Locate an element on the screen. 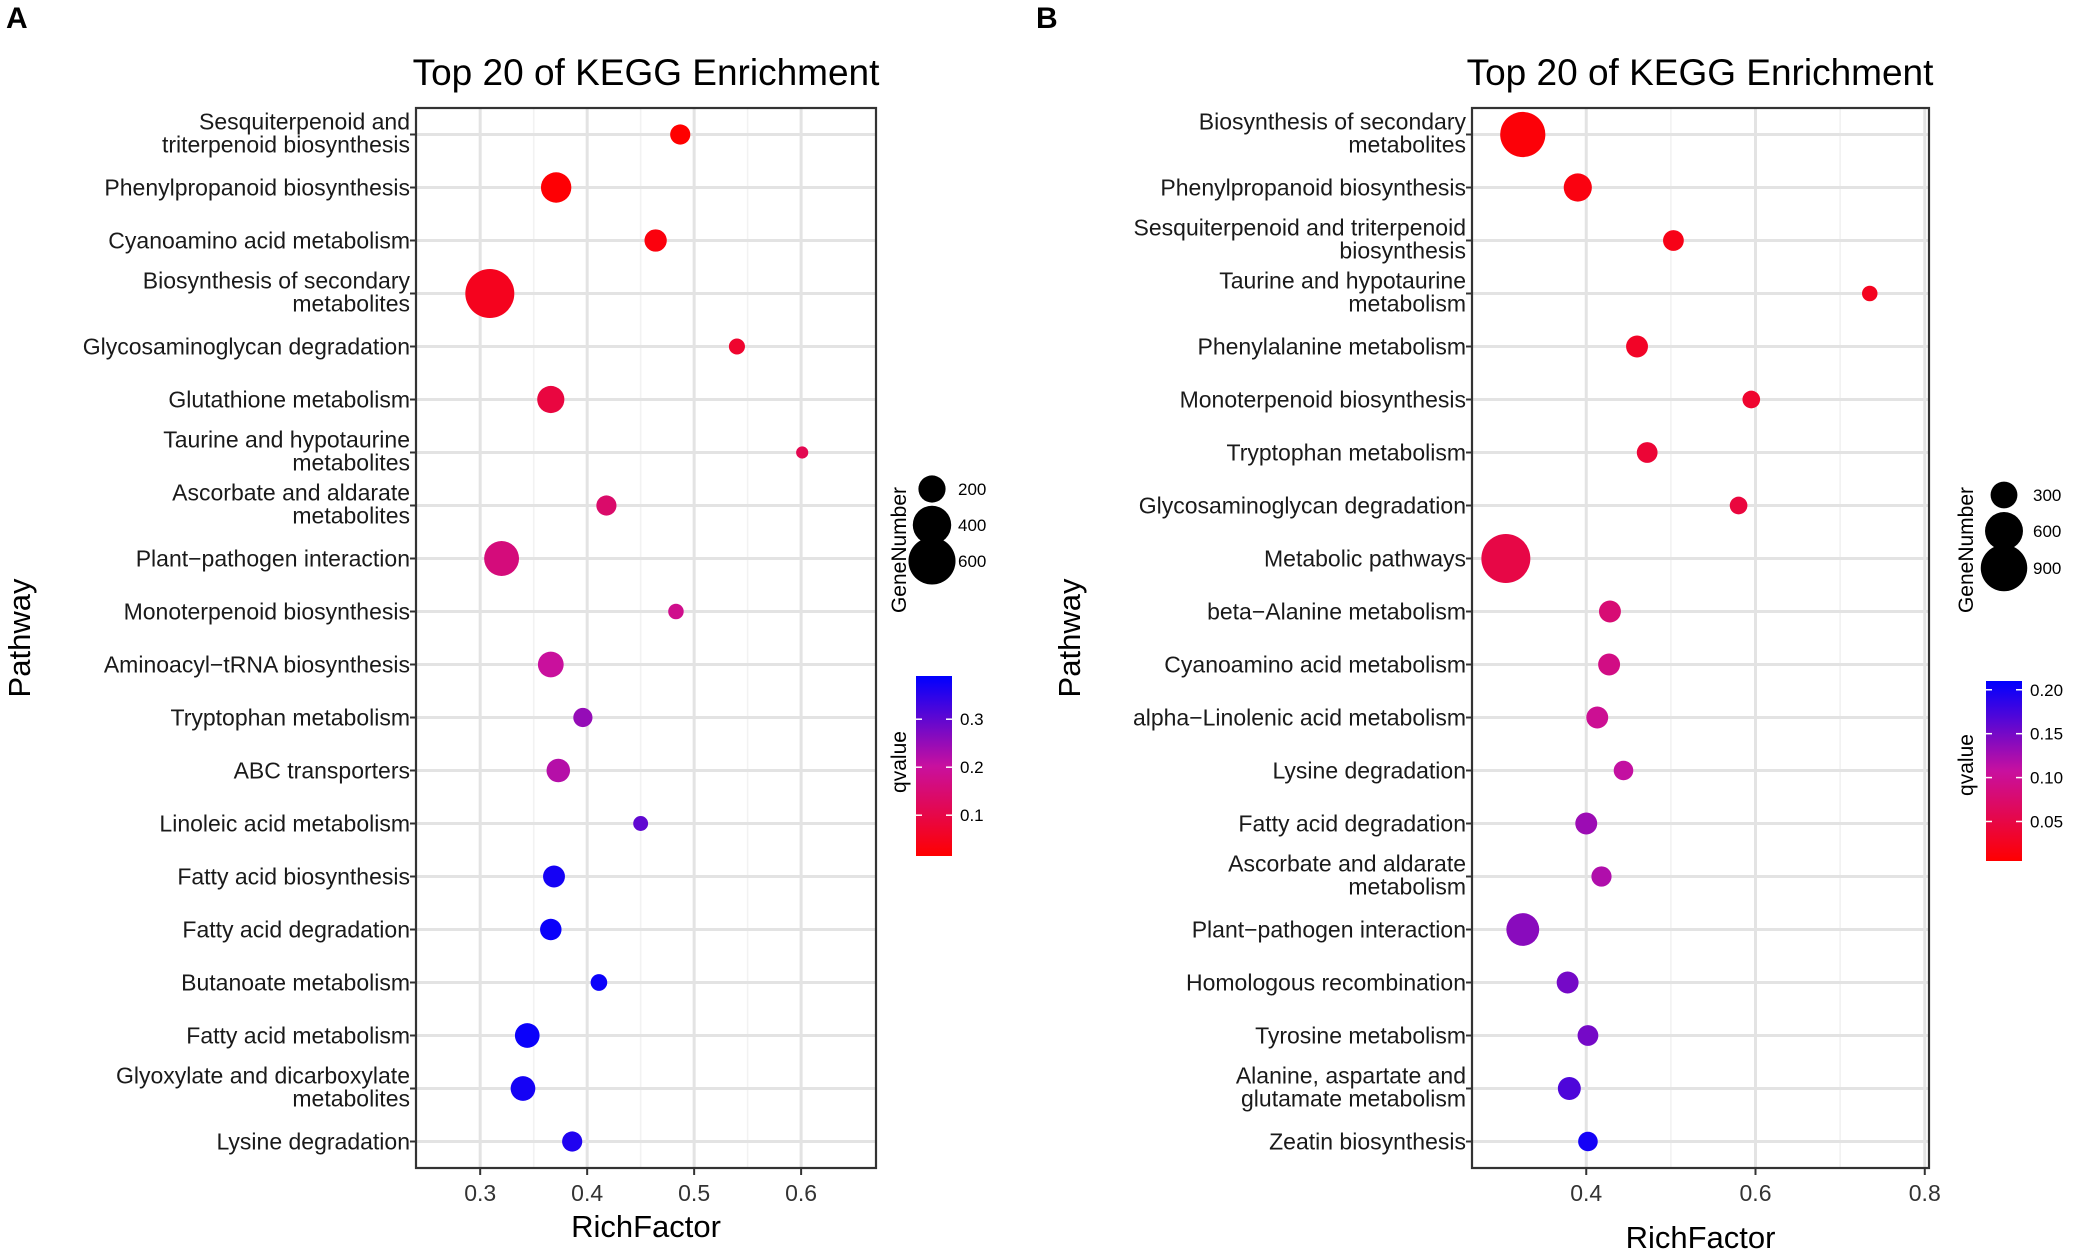 Image resolution: width=2076 pixels, height=1251 pixels. x-tick-label: 0.3 is located at coordinates (480, 1193).